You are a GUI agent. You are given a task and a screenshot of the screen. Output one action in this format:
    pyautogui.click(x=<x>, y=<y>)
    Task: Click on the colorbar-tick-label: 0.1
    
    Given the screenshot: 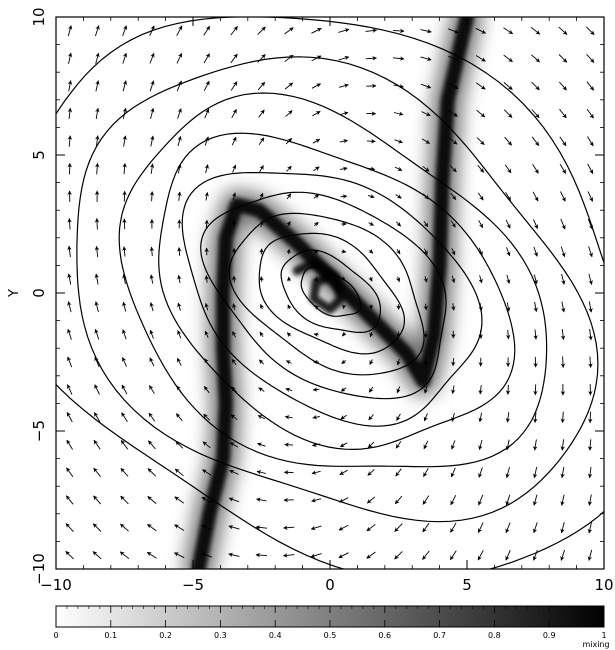 What is the action you would take?
    pyautogui.click(x=110, y=635)
    